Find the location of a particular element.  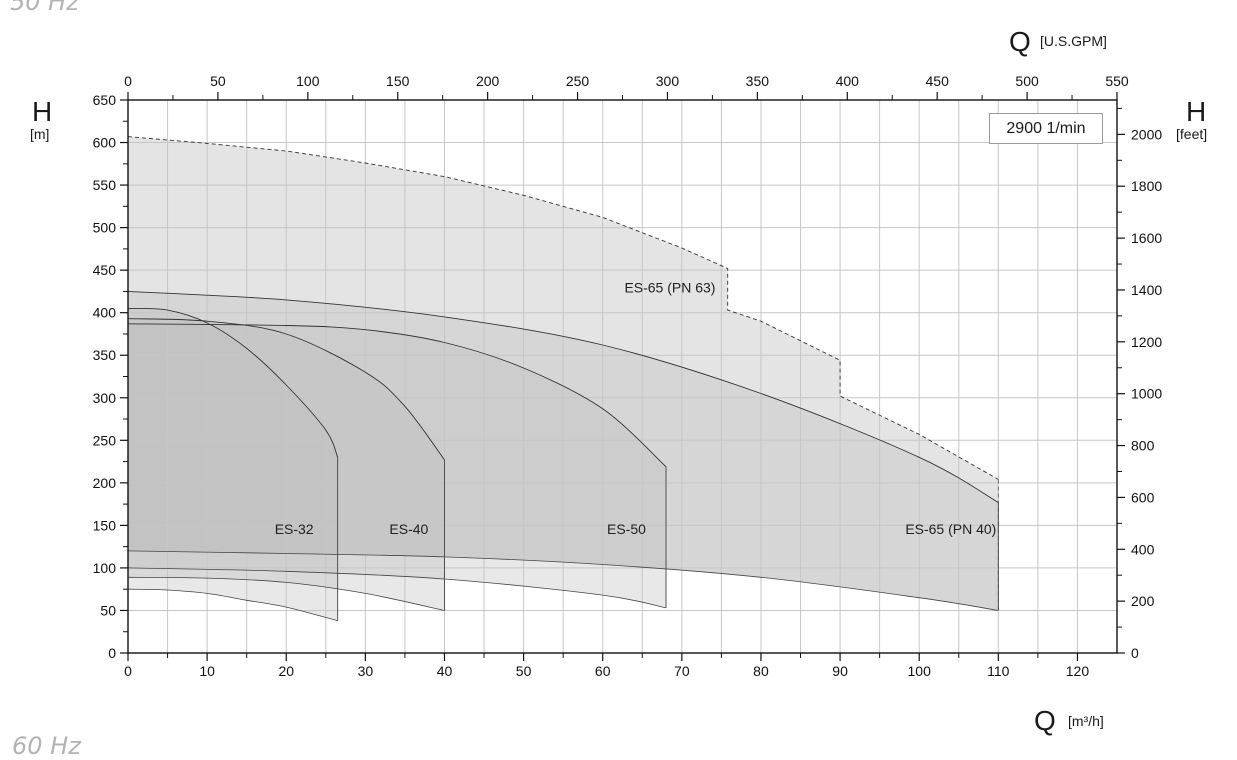

tick-label-y-feet-1600: 1600 is located at coordinates (1146, 238).